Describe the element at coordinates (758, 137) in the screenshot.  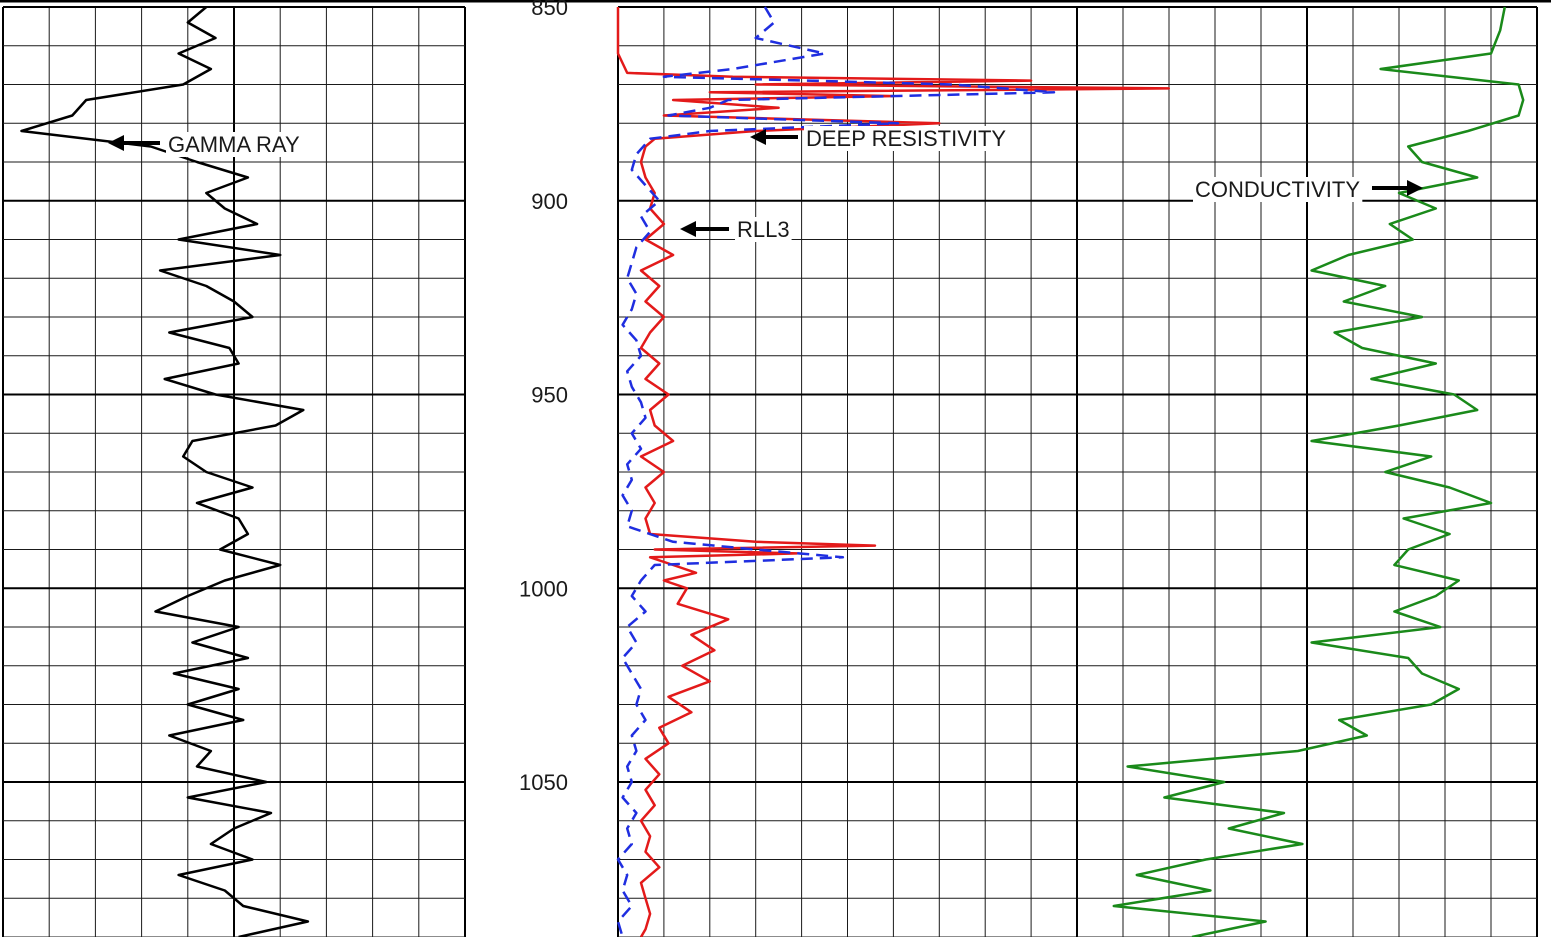
I see `annotation-deep-resistivity-arrowhead` at that location.